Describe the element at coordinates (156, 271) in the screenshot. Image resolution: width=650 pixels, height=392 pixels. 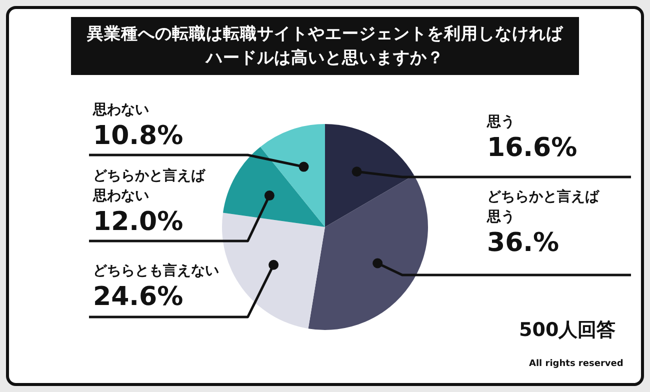
I see `slice-label: どちらとも言えない` at that location.